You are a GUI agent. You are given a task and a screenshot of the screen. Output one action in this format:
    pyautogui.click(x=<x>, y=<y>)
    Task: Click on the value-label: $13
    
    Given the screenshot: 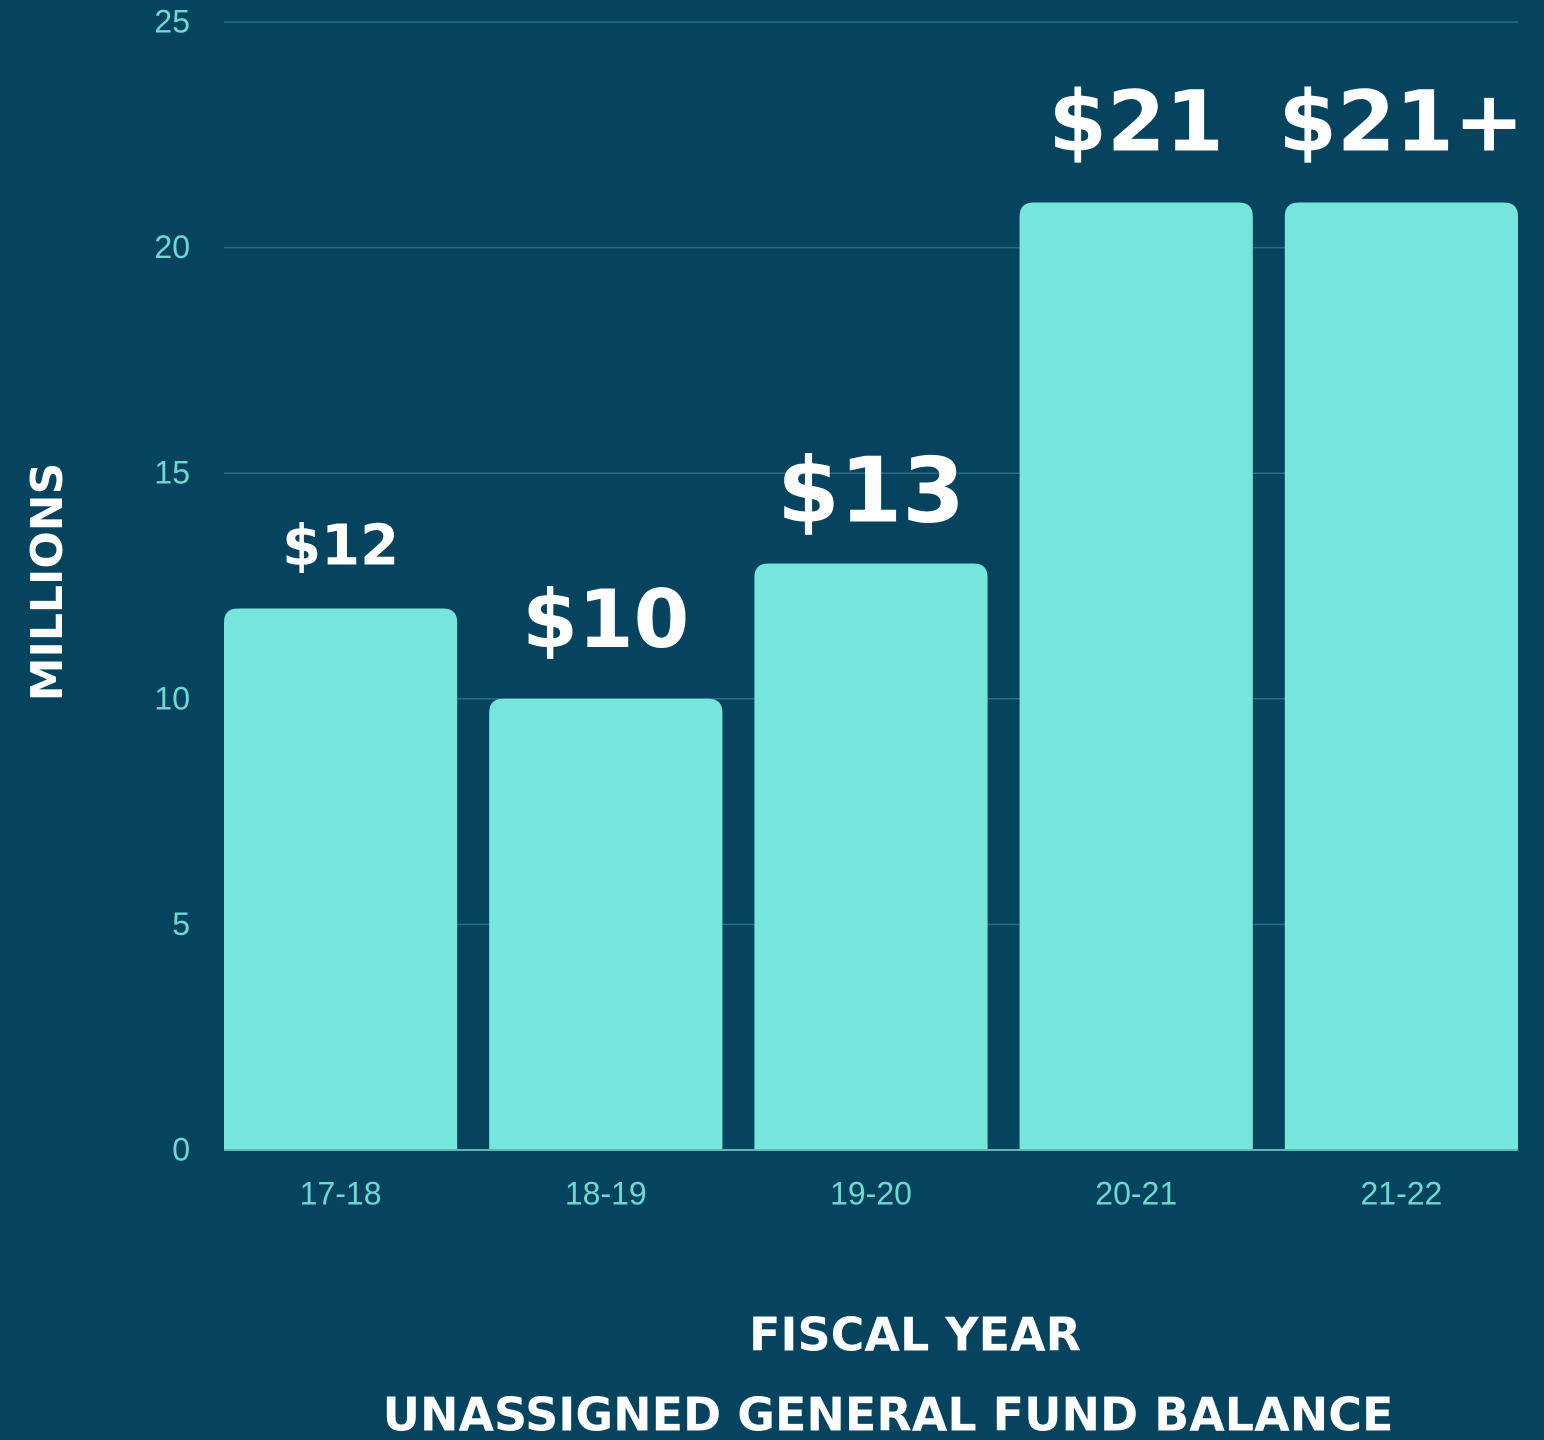 What is the action you would take?
    pyautogui.click(x=871, y=490)
    